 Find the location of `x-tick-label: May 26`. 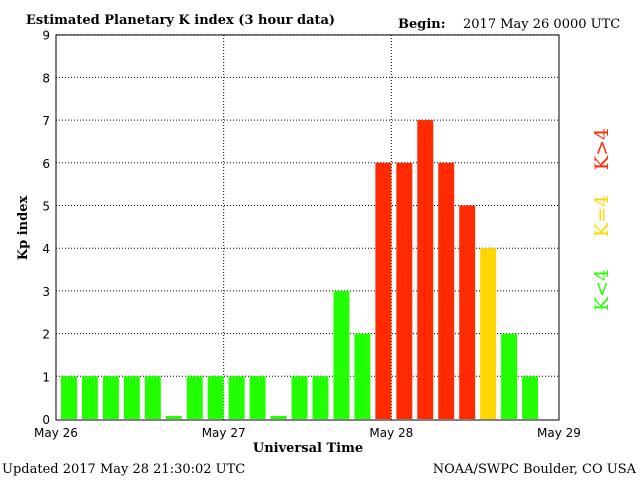

x-tick-label: May 26 is located at coordinates (56, 433).